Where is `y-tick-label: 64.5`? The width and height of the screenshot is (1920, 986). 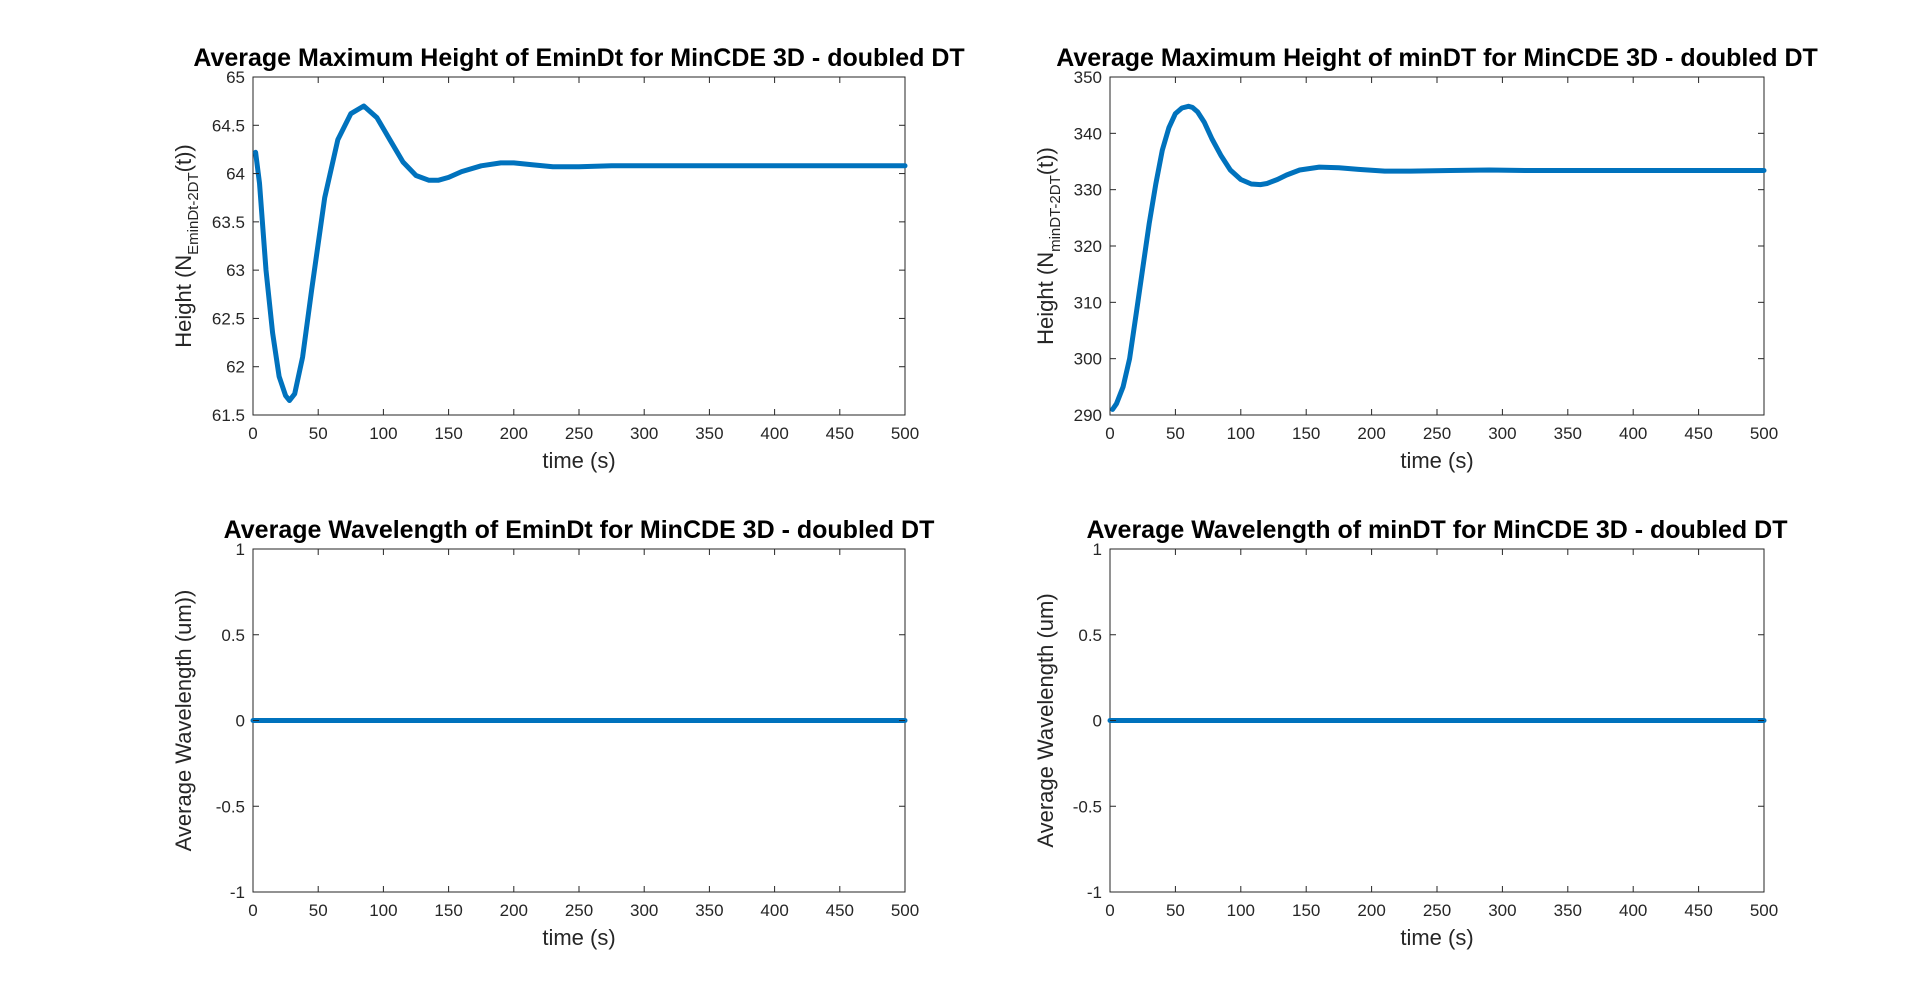 y-tick-label: 64.5 is located at coordinates (228, 125).